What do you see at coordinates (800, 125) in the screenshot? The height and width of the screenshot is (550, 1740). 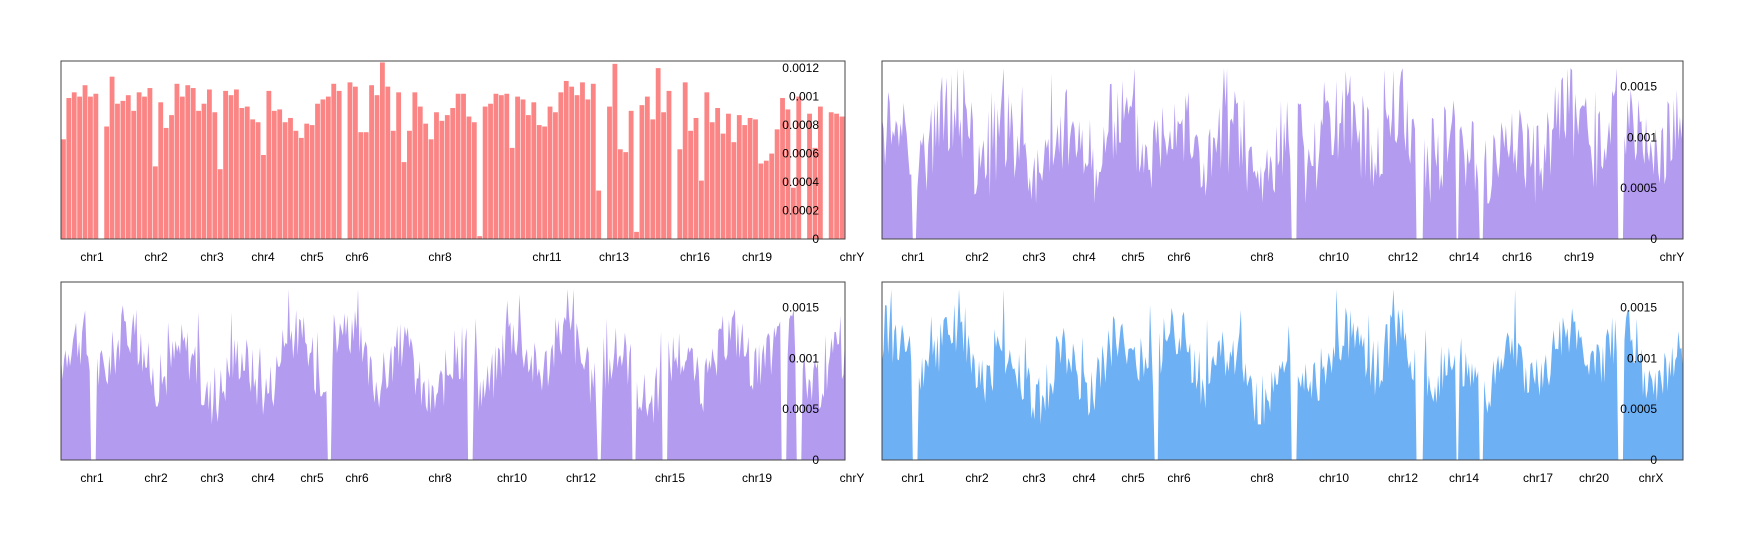 I see `y-tick-label: 0.0008` at bounding box center [800, 125].